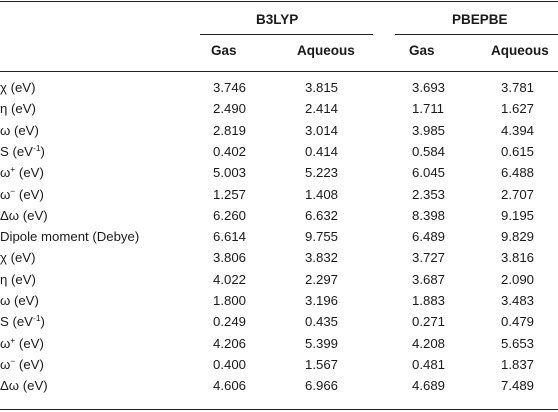 Image resolution: width=558 pixels, height=412 pixels. What do you see at coordinates (429, 300) in the screenshot?
I see `table-cell: 1.883` at bounding box center [429, 300].